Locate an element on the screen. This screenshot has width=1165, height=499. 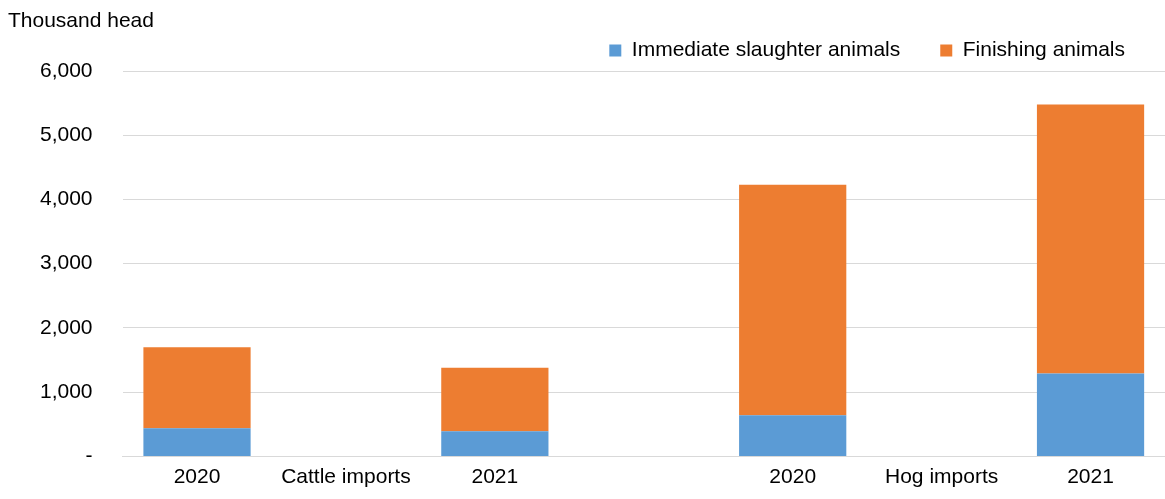
y-tick-label: - is located at coordinates (89, 455).